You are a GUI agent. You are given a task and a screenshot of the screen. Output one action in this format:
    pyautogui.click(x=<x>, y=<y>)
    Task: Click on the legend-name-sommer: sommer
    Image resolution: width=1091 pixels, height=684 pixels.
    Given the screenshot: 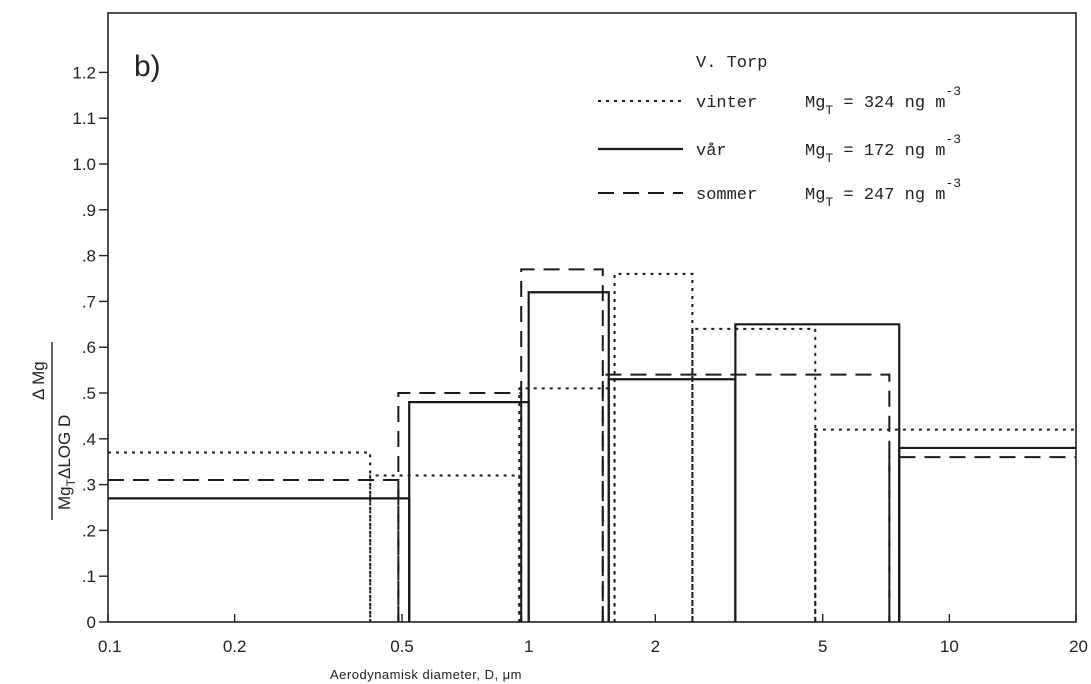 What is the action you would take?
    pyautogui.click(x=726, y=195)
    